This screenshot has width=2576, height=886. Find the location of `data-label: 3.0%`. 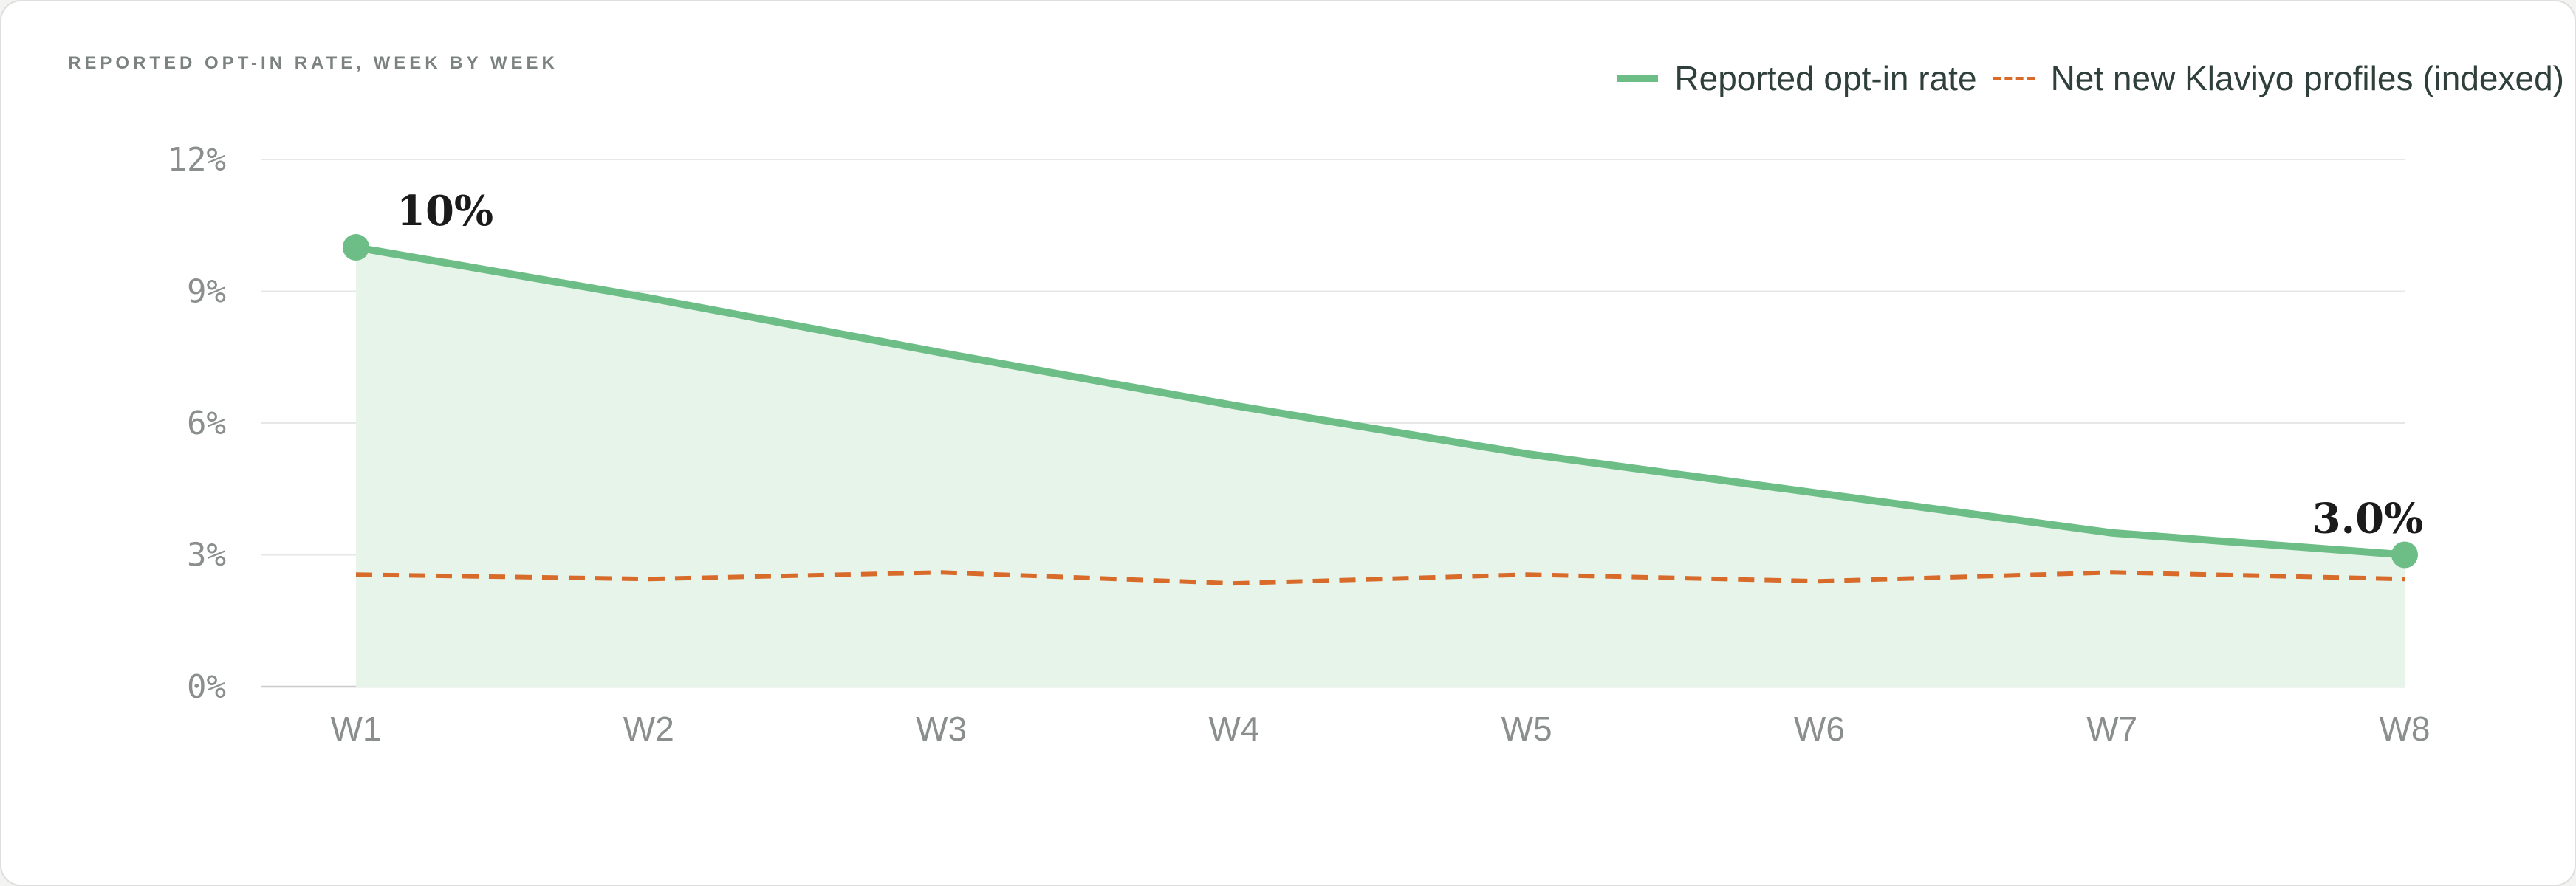

data-label: 3.0% is located at coordinates (2368, 519).